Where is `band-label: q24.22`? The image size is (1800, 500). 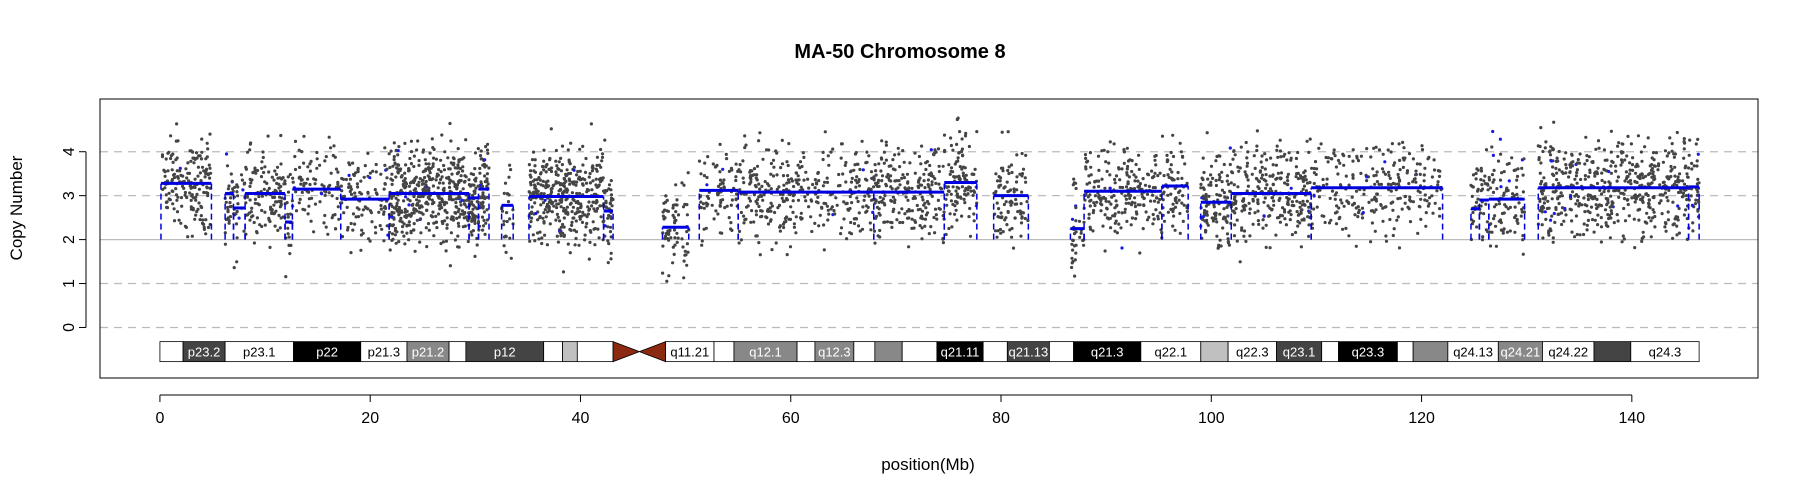
band-label: q24.22 is located at coordinates (1568, 352).